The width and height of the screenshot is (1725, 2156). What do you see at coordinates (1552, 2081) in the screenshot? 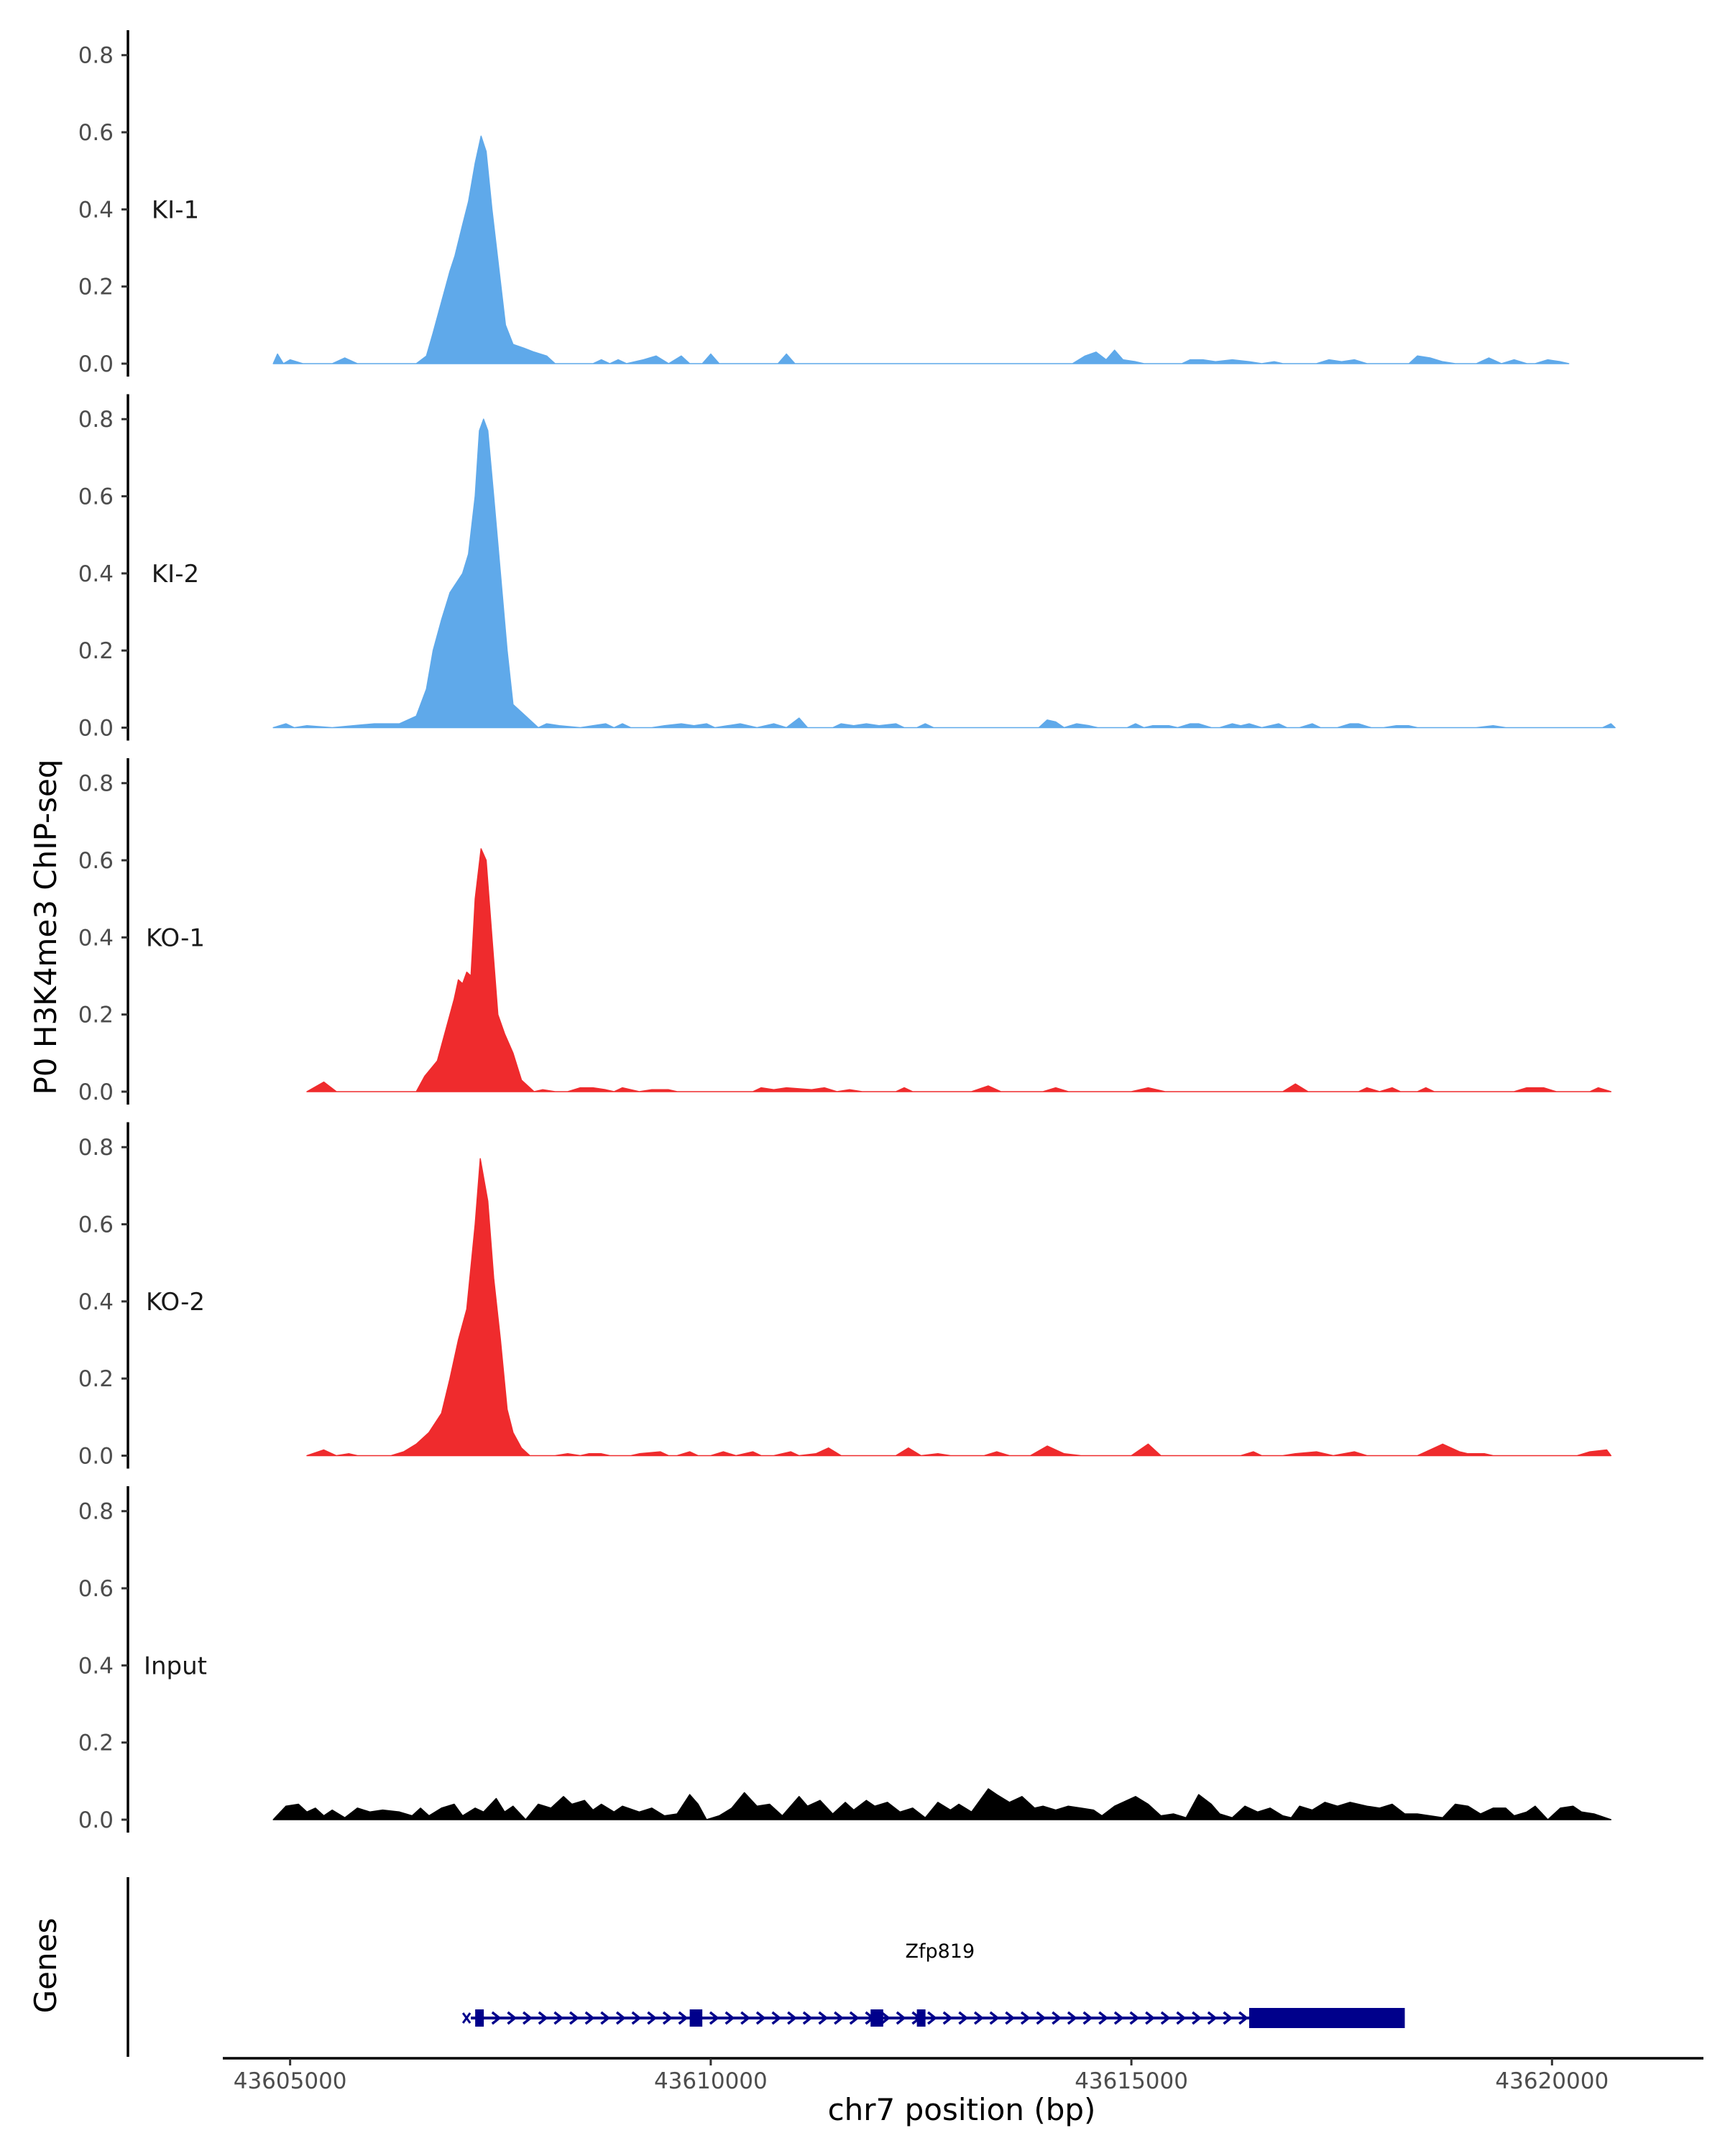
I see `x-tick-label: 43620000` at bounding box center [1552, 2081].